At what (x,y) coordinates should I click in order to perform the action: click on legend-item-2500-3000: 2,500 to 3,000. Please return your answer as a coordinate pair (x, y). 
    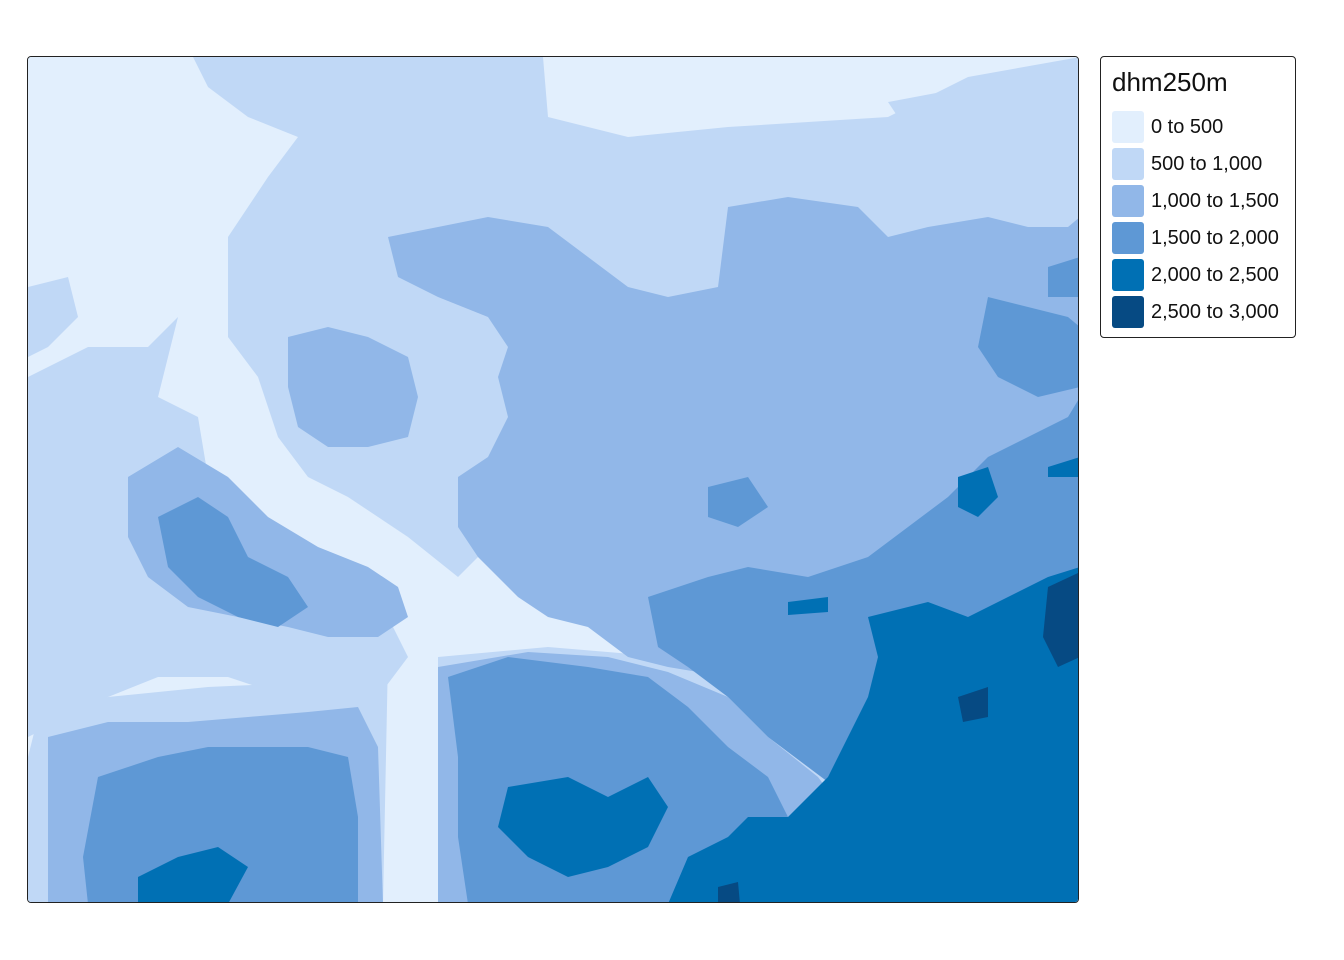
    Looking at the image, I should click on (1195, 312).